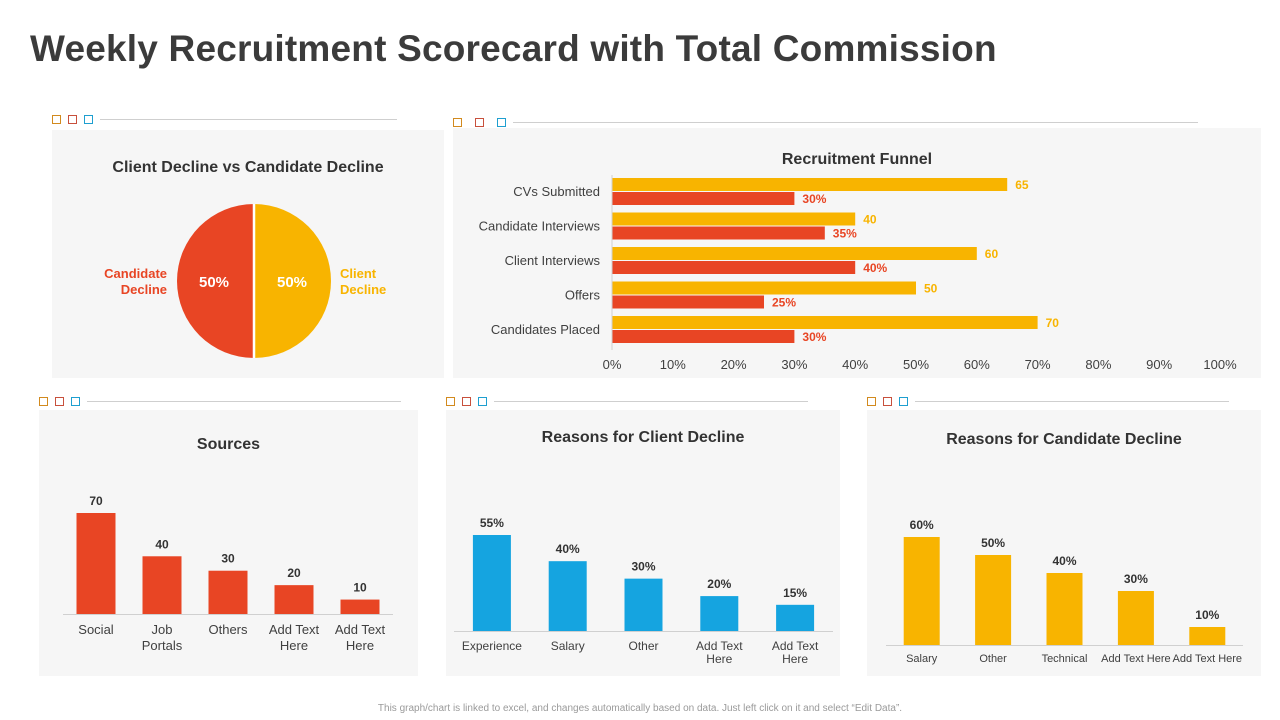 The image size is (1280, 720). Describe the element at coordinates (673, 364) in the screenshot. I see `funnel-tick-label: 10%` at that location.